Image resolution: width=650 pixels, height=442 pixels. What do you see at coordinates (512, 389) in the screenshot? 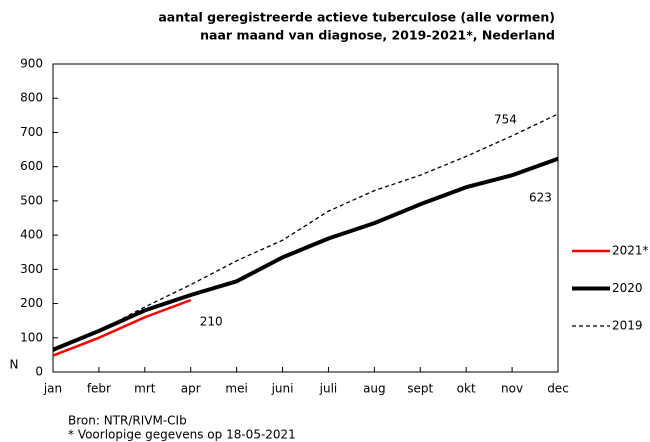
I see `x-tick-label: nov` at bounding box center [512, 389].